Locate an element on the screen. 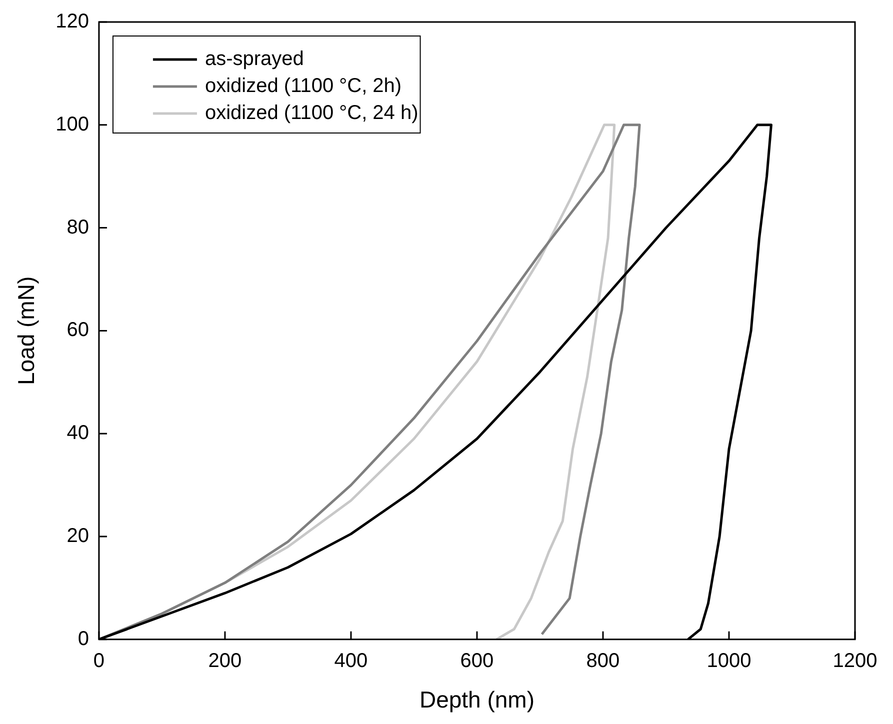  y-tick-label: 100 is located at coordinates (72, 124).